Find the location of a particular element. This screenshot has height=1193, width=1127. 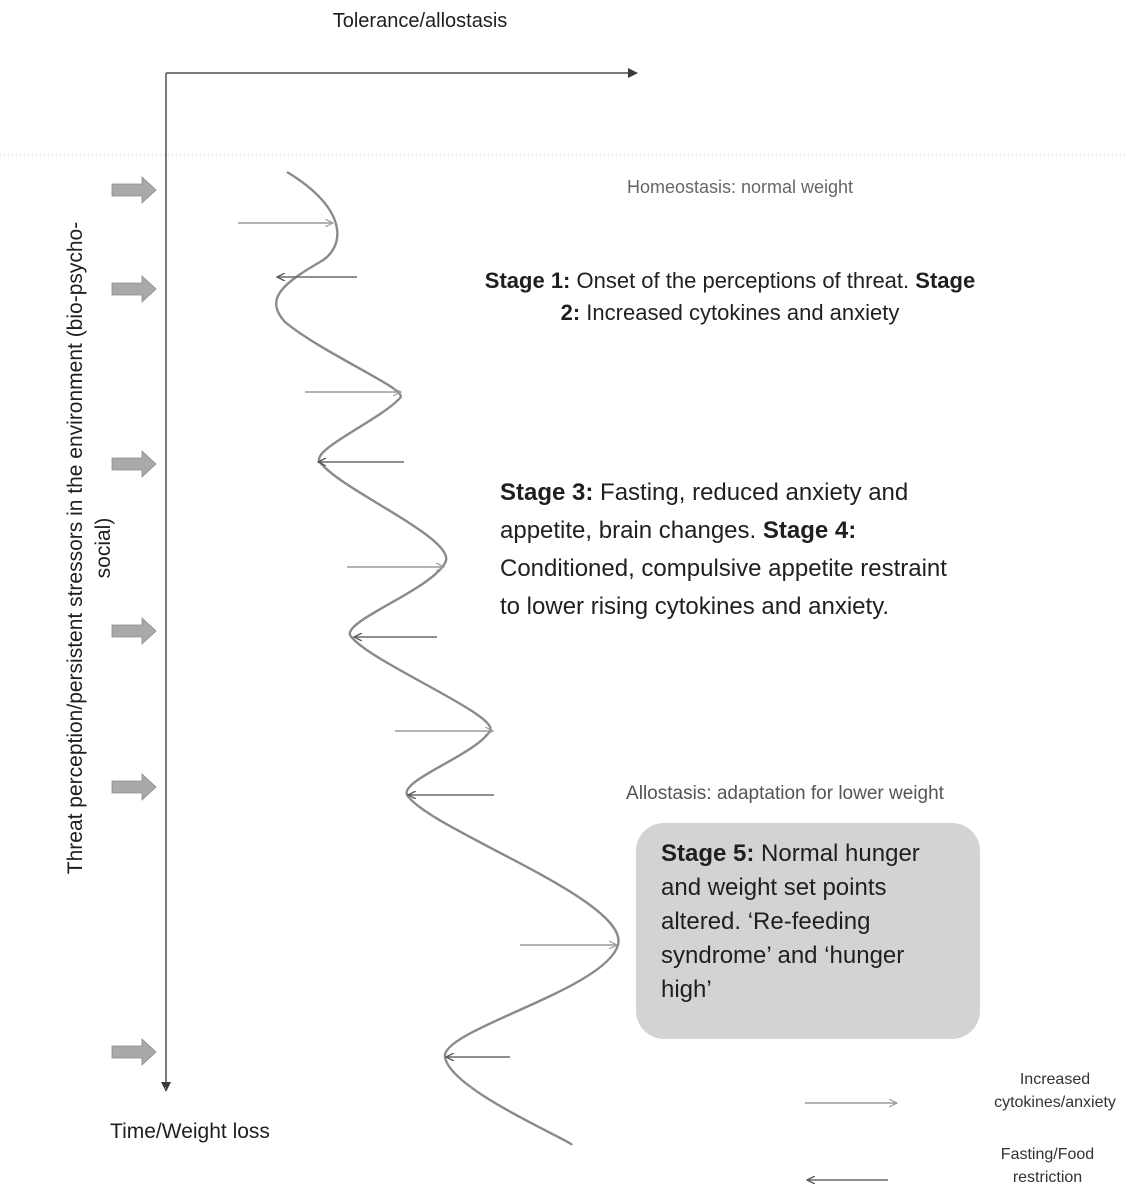

stage-2-heading: Stage 2: is located at coordinates (768, 296).